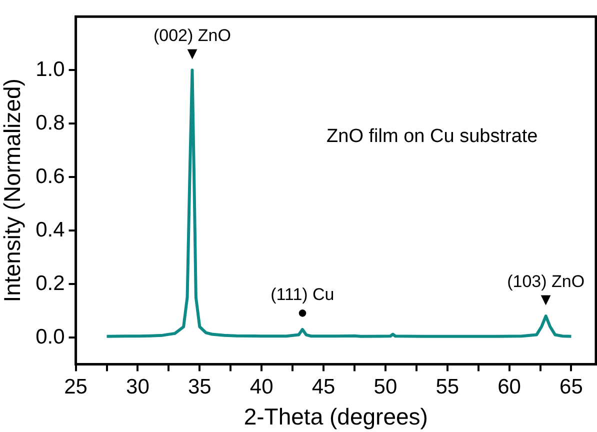  Describe the element at coordinates (432, 136) in the screenshot. I see `annotation: ZnO film on Cu substrate` at that location.